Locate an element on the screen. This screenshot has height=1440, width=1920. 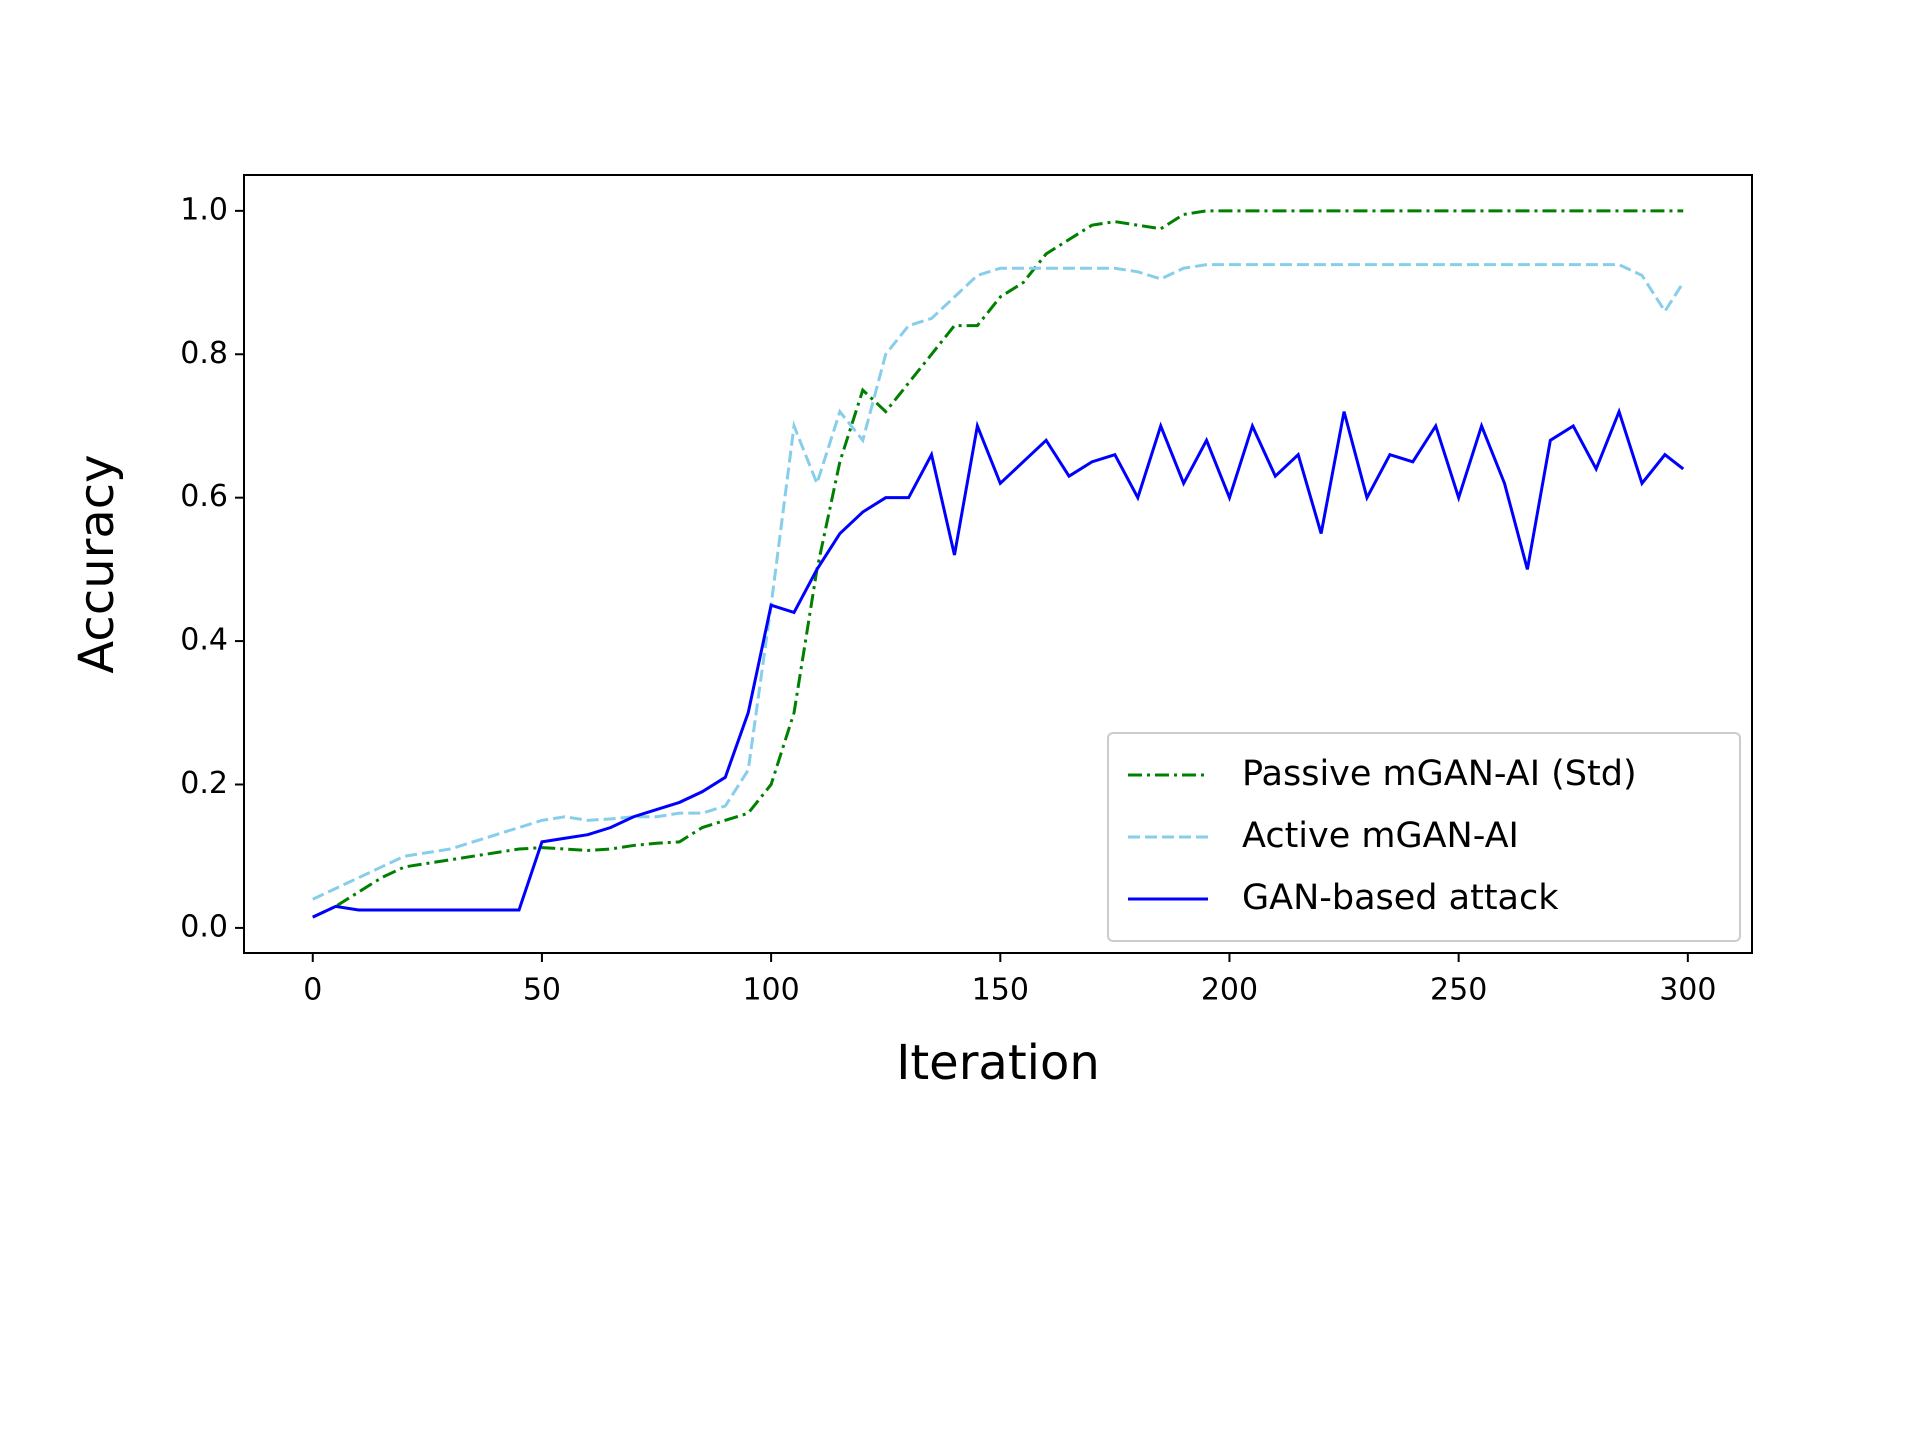
legend-box is located at coordinates (1424, 837).